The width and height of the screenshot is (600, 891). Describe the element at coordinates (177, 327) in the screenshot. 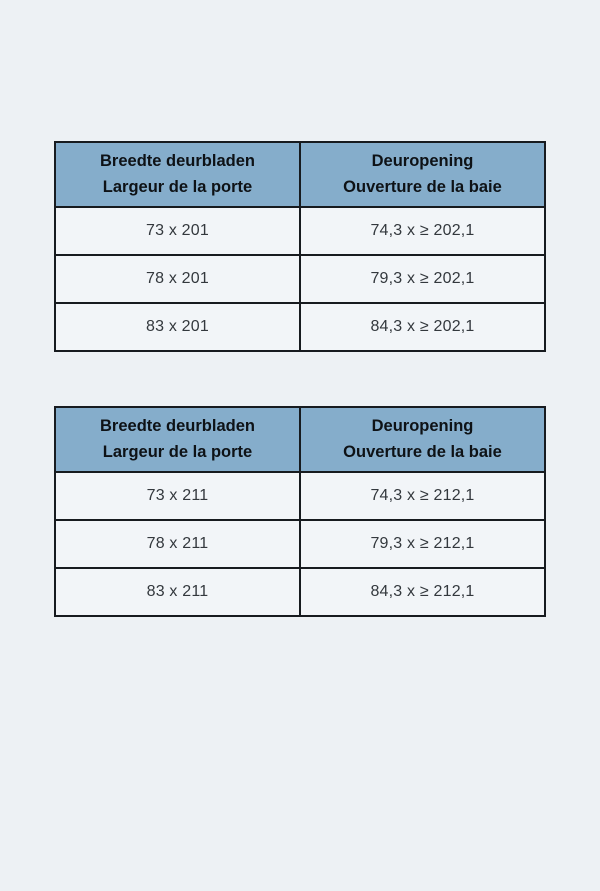

I see `cell-door-width: 83 x 201` at that location.